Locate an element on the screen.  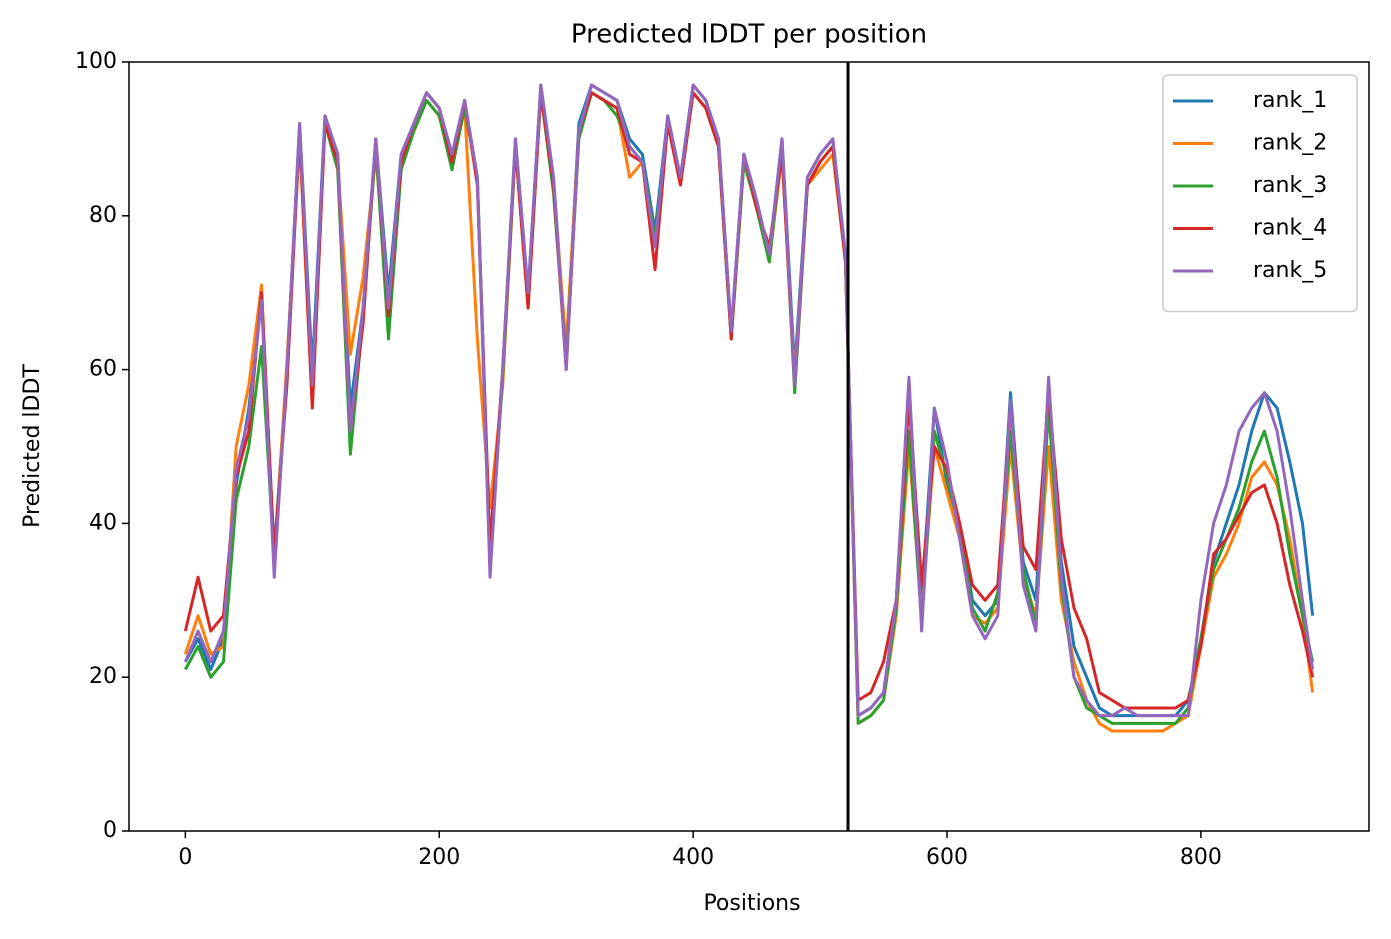
x-tick-label: 400 is located at coordinates (693, 857).